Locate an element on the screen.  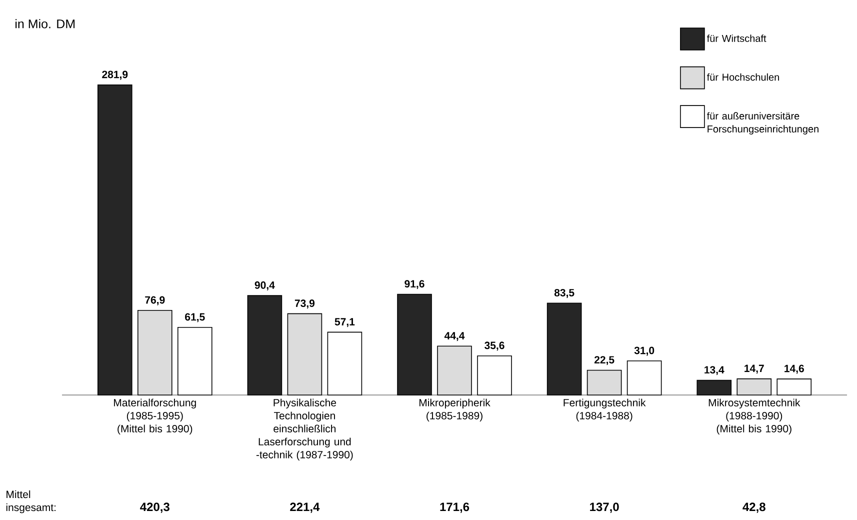
data-label: 73,9 is located at coordinates (304, 304).